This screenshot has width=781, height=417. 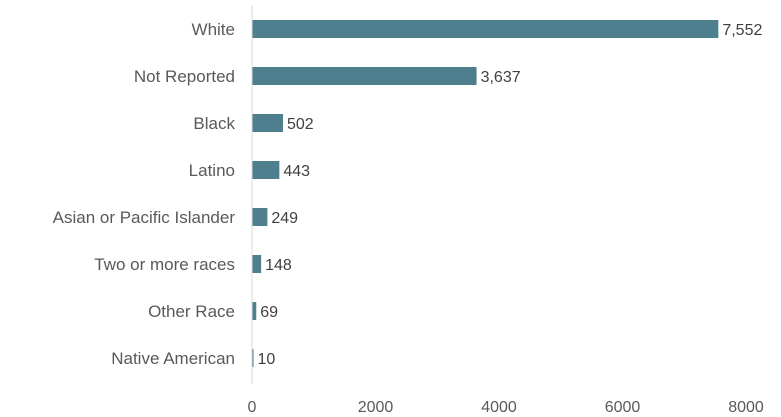 What do you see at coordinates (284, 218) in the screenshot?
I see `value-label: 249` at bounding box center [284, 218].